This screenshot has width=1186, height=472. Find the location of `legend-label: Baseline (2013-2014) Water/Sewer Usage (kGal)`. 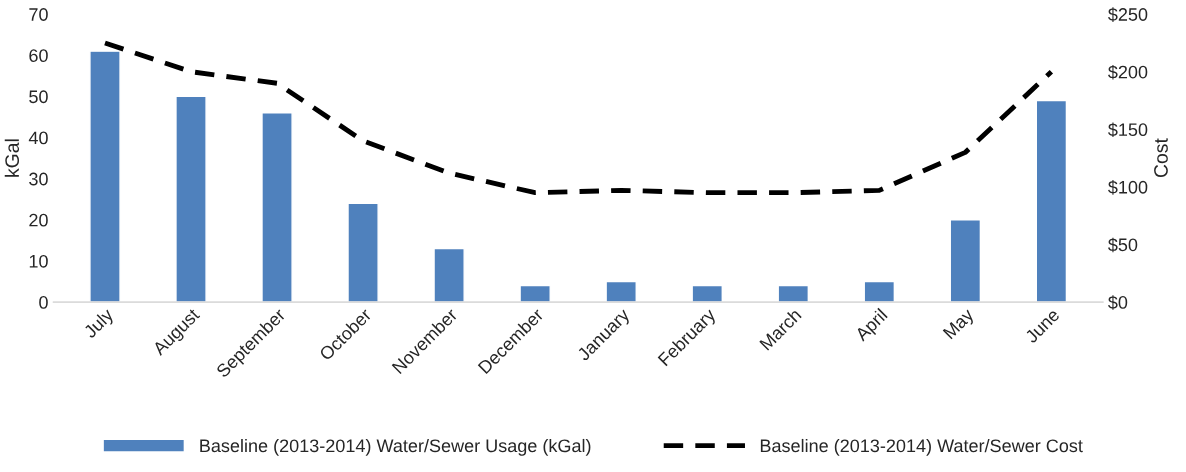

legend-label: Baseline (2013-2014) Water/Sewer Usage (kGal) is located at coordinates (395, 447).